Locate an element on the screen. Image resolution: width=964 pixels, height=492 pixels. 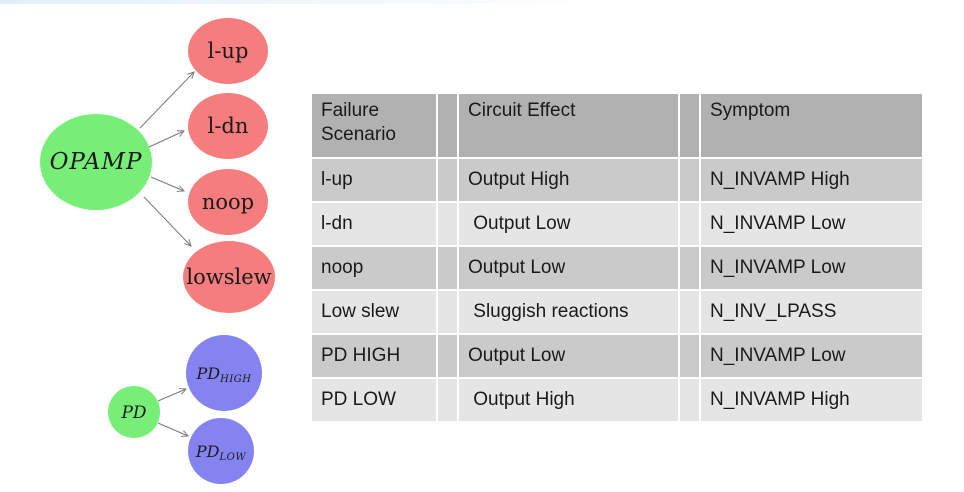
table-row: l-up Output High N_INVAMP High is located at coordinates (617, 180).